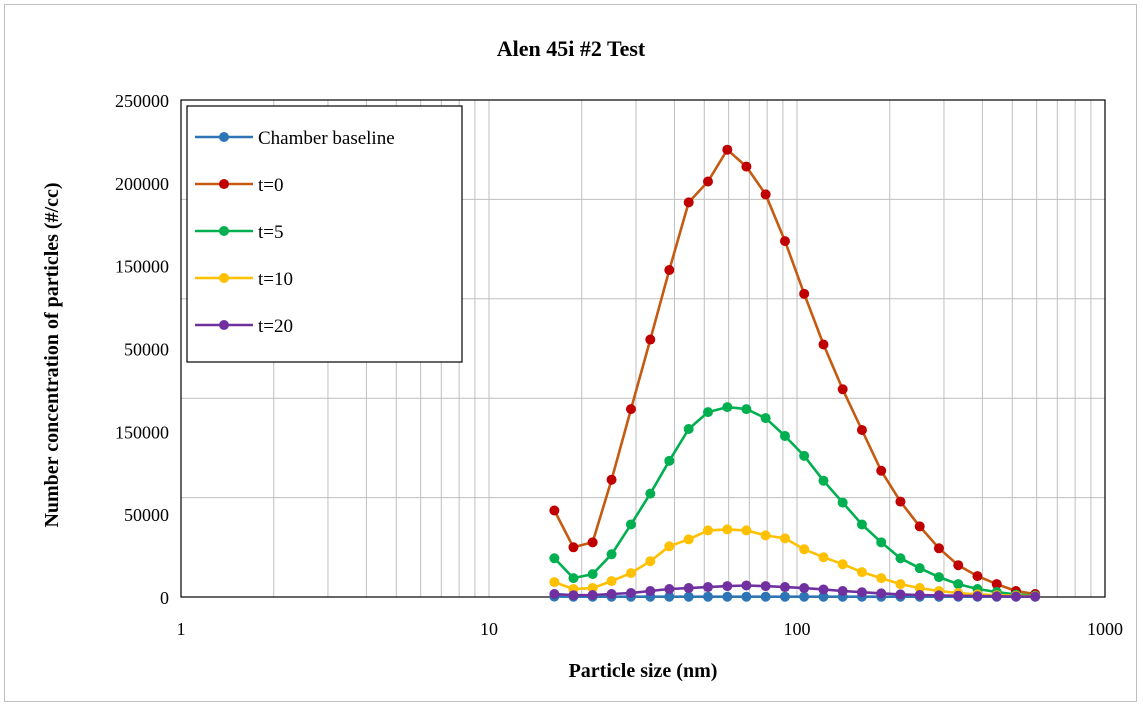  Describe the element at coordinates (244, 326) in the screenshot. I see `legend-item: t=20` at that location.